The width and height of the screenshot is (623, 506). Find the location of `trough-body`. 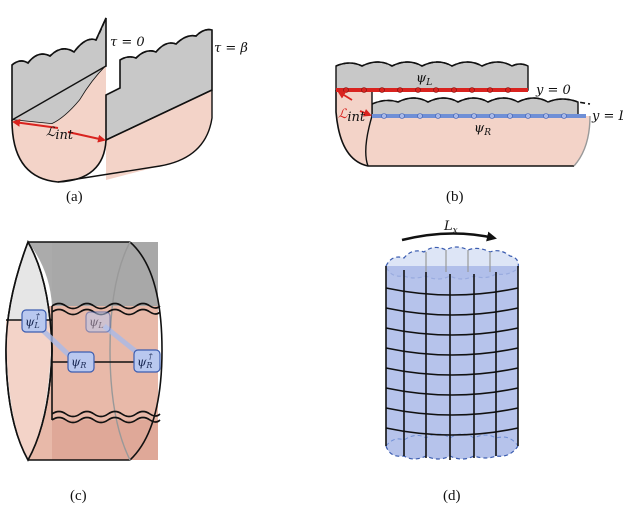

trough-body is located at coordinates (59, 124).